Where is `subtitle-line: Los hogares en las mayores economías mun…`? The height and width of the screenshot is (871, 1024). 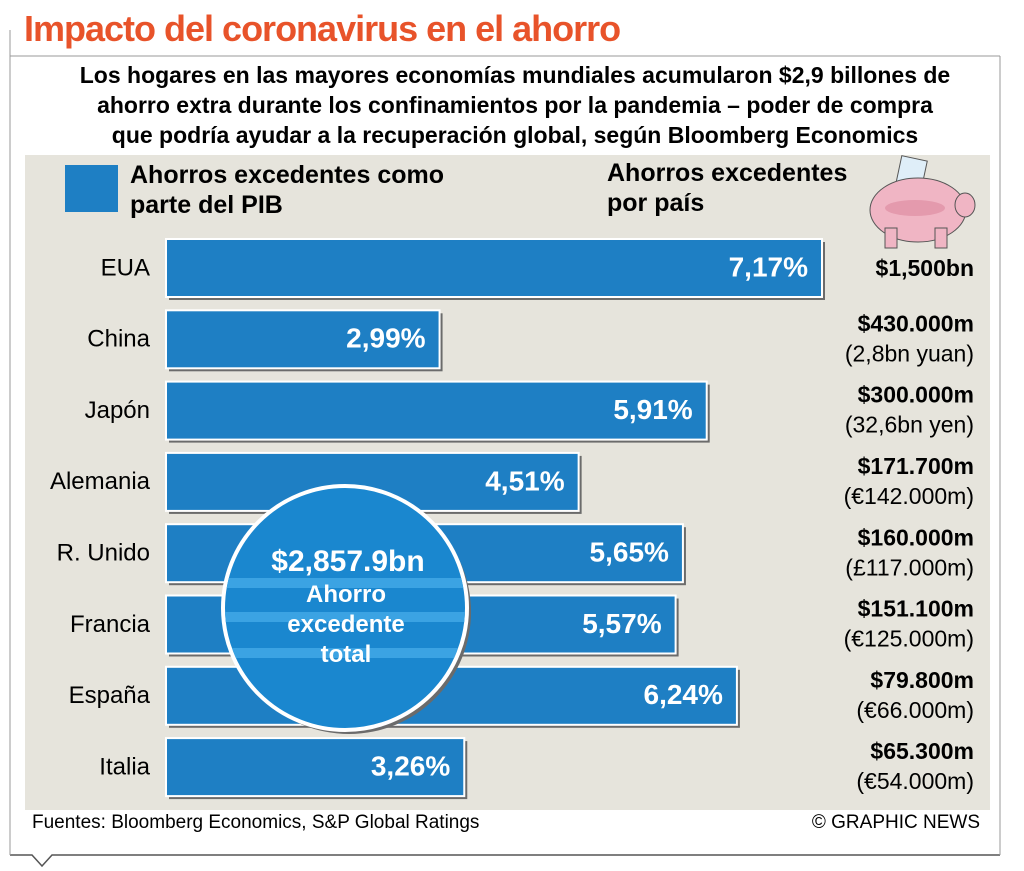
subtitle-line: Los hogares en las mayores economías mun… is located at coordinates (515, 75).